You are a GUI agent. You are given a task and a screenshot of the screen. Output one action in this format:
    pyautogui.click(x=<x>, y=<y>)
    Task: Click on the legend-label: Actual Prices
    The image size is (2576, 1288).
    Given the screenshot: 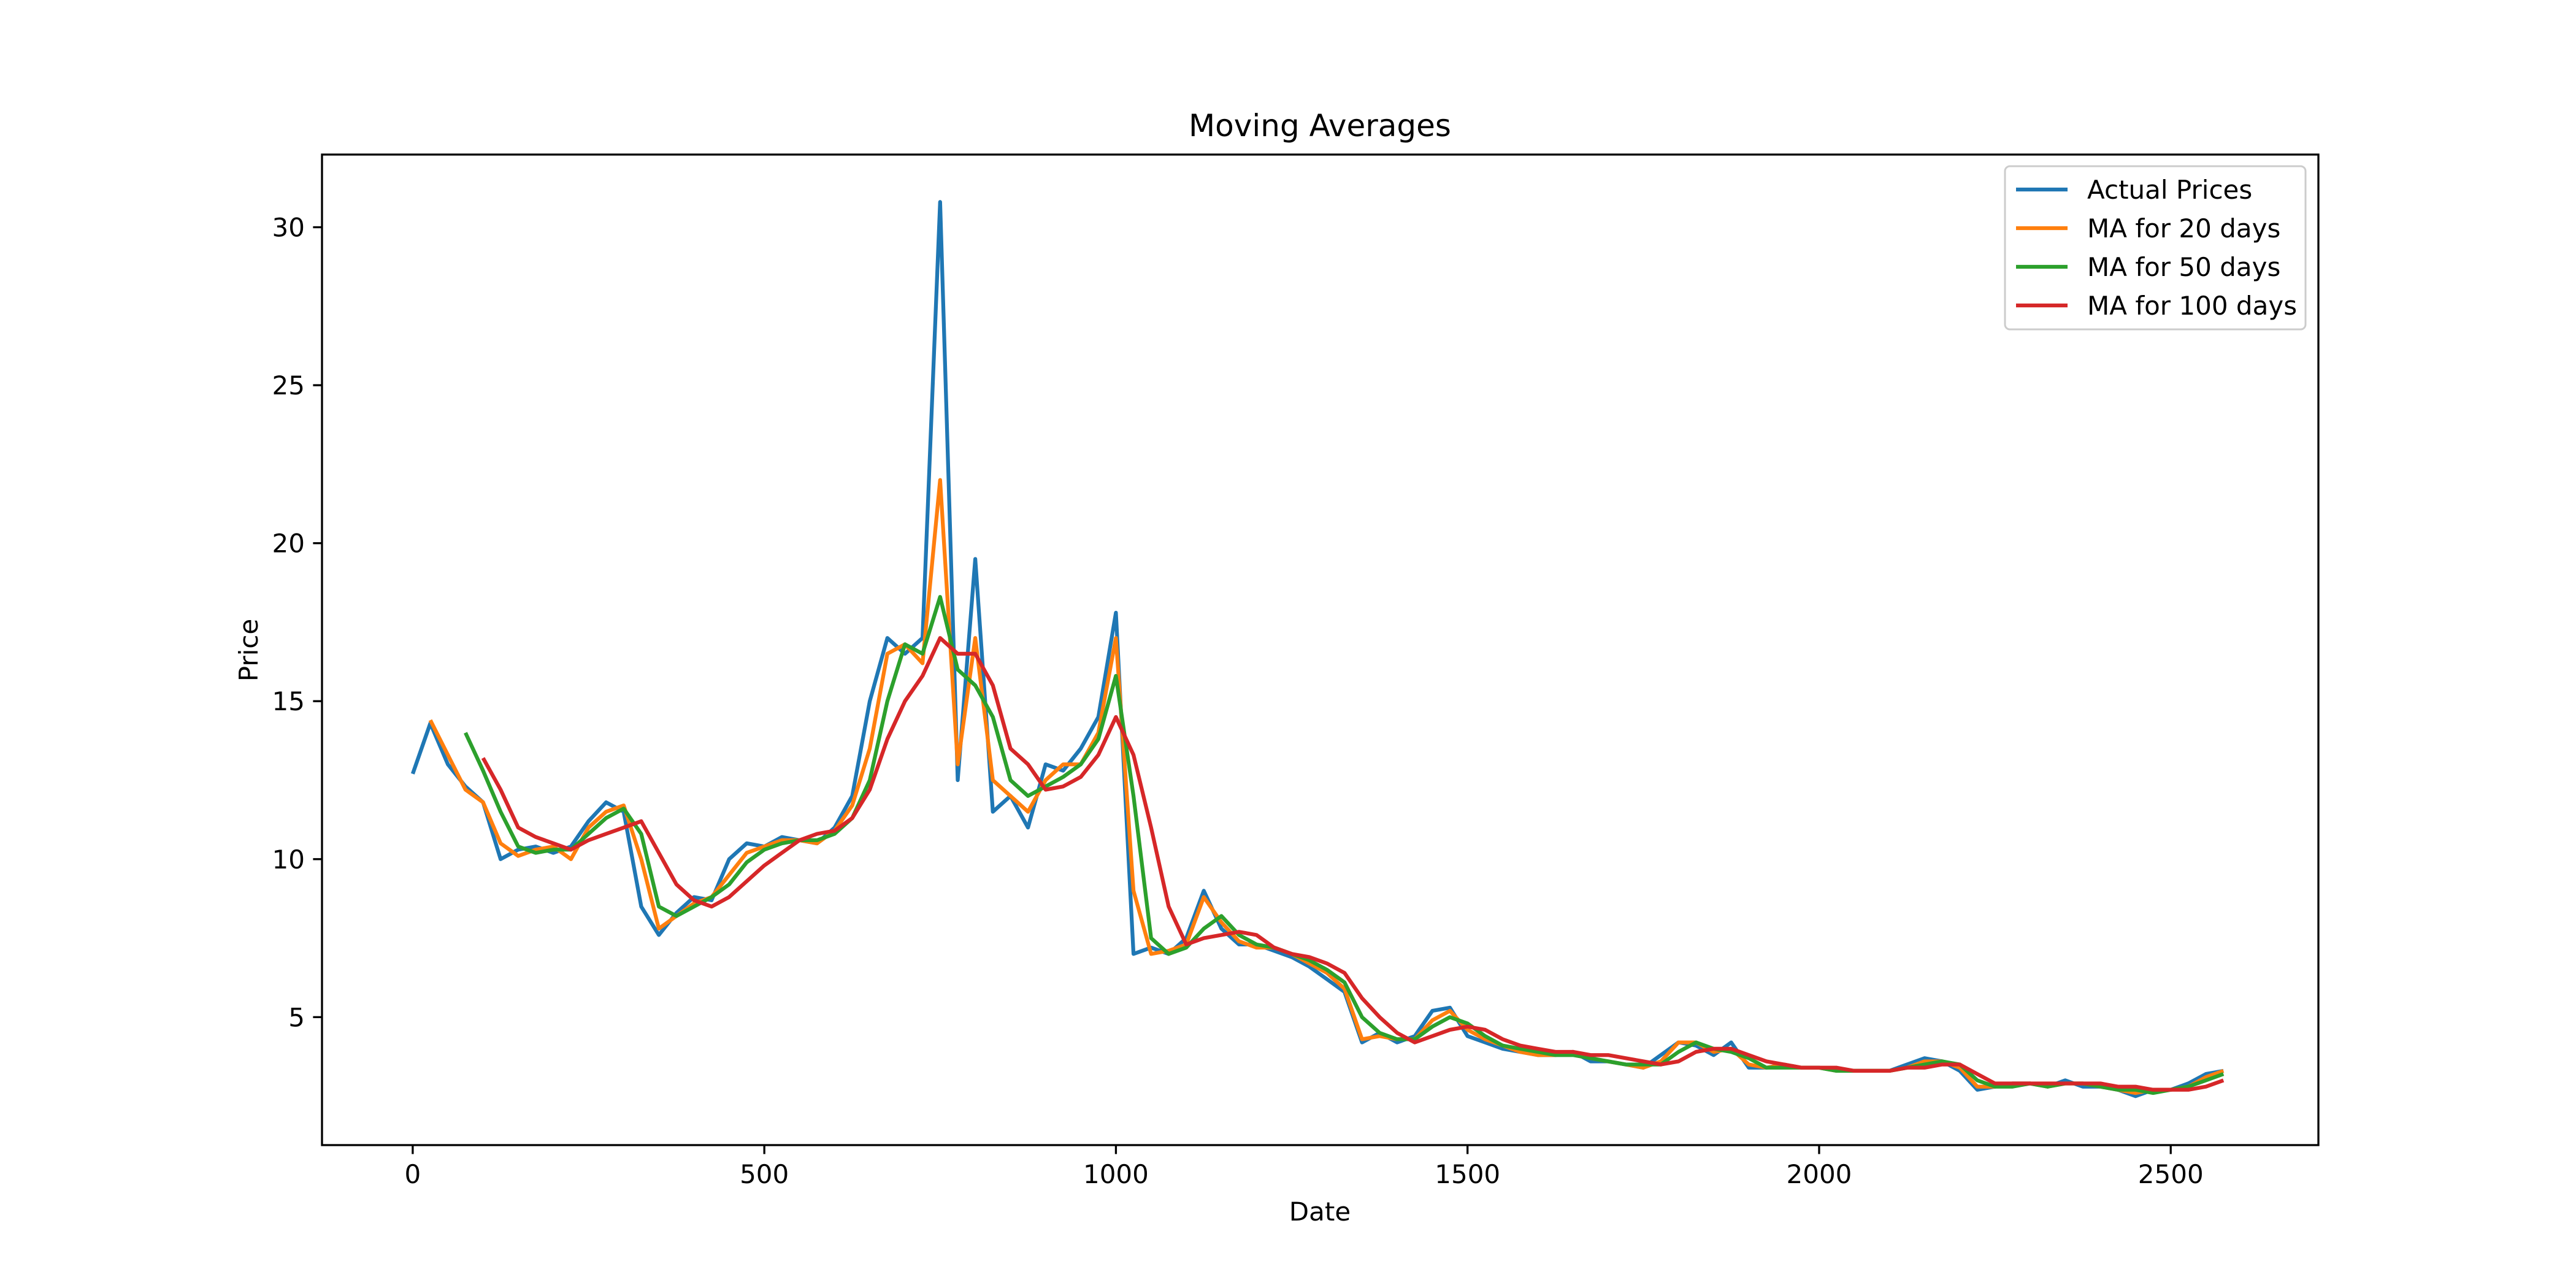 What is the action you would take?
    pyautogui.click(x=2169, y=190)
    